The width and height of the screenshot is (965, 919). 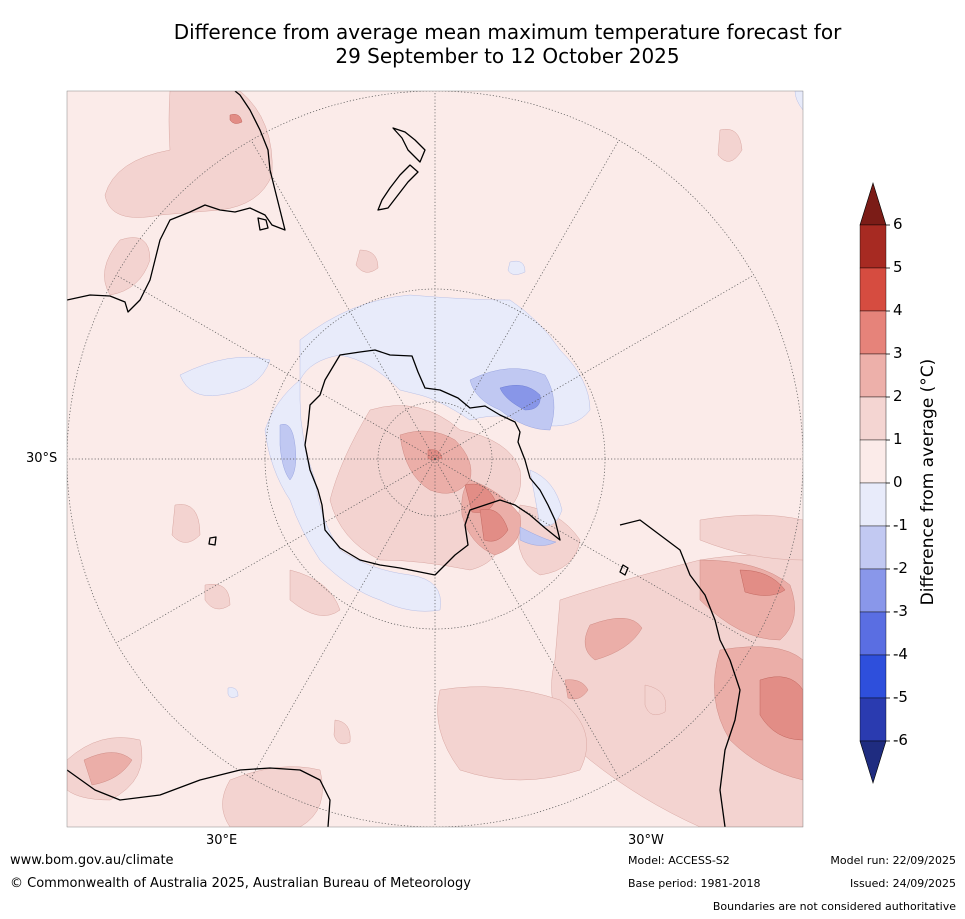 What do you see at coordinates (893, 860) in the screenshot?
I see `model-run-date: Model run: 22/09/2025` at bounding box center [893, 860].